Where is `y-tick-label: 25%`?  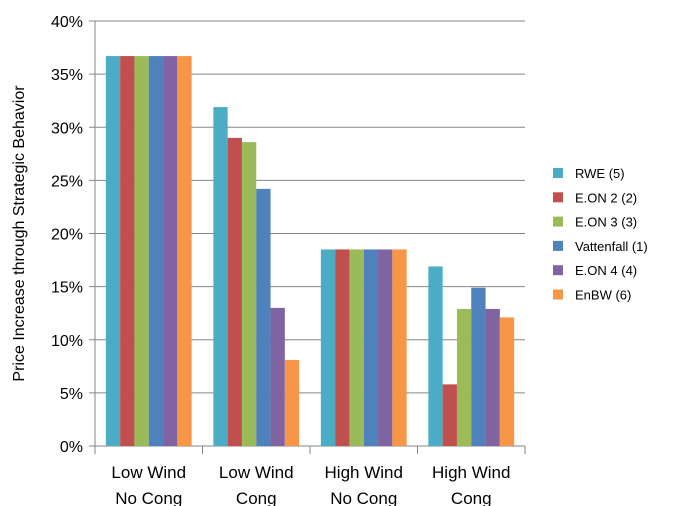 y-tick-label: 25% is located at coordinates (67, 181).